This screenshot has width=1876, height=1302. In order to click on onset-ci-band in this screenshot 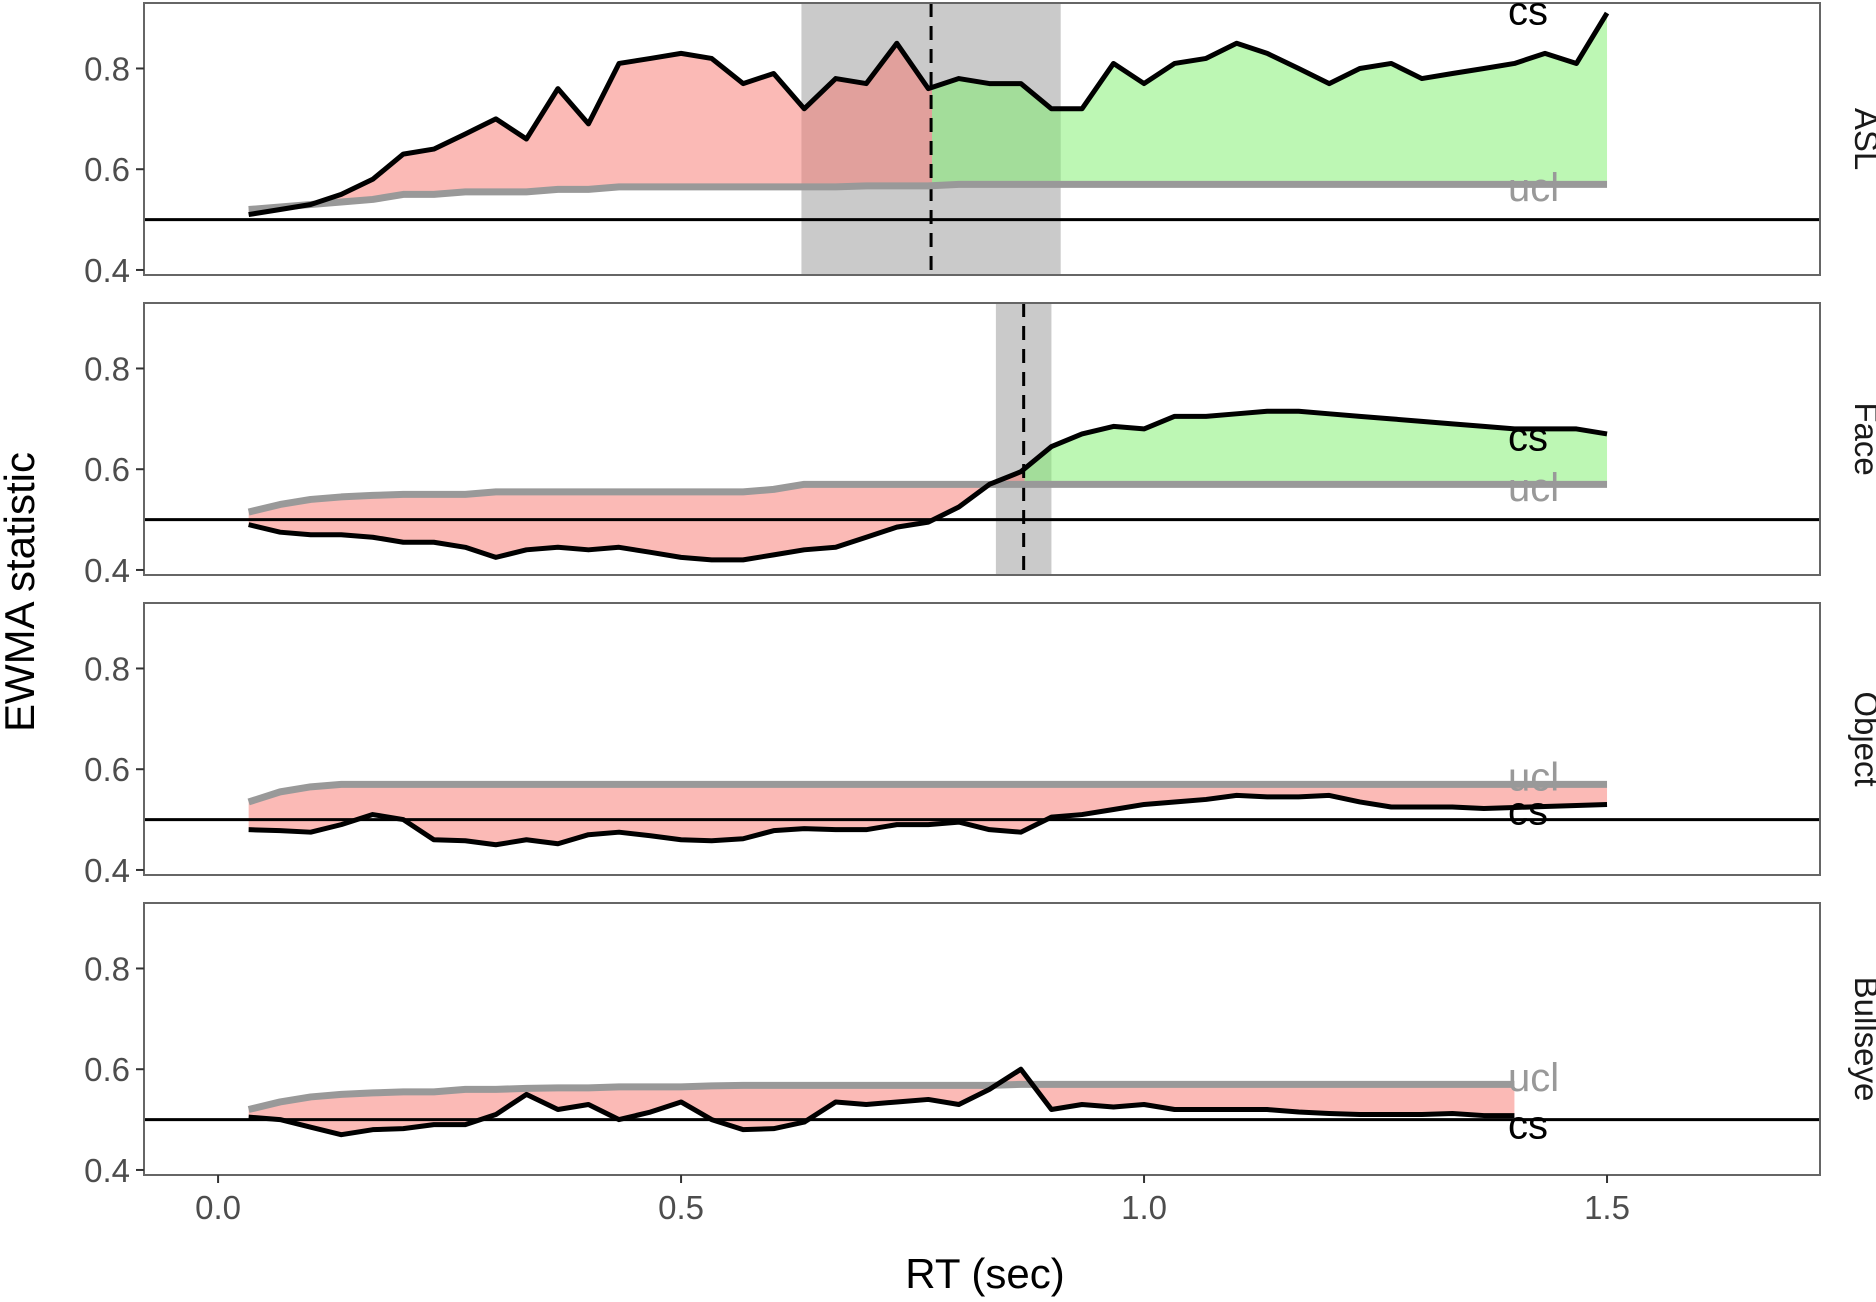, I will do `click(1023, 439)`.